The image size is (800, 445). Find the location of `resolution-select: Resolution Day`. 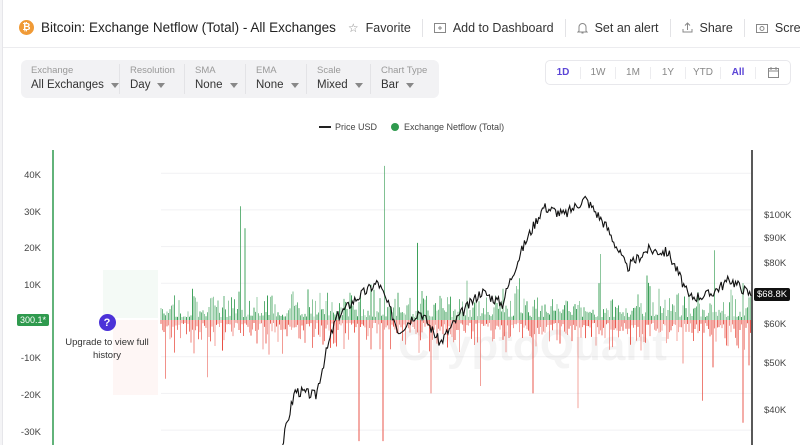

resolution-select: Resolution Day is located at coordinates (152, 79).